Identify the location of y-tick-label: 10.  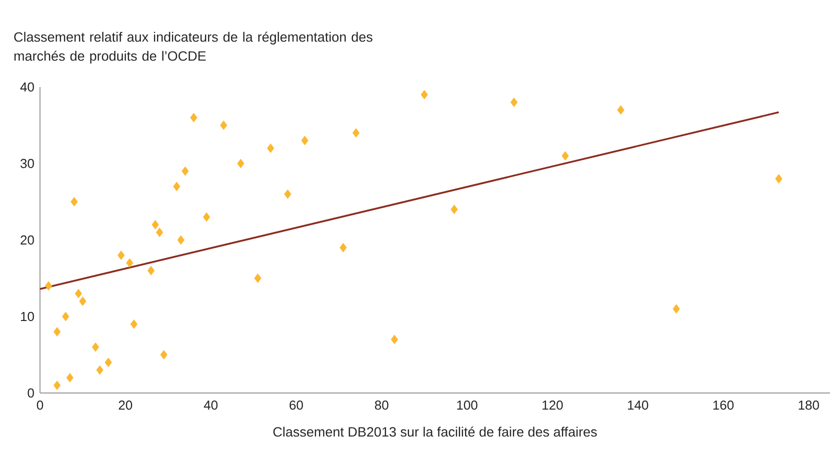
(27, 317).